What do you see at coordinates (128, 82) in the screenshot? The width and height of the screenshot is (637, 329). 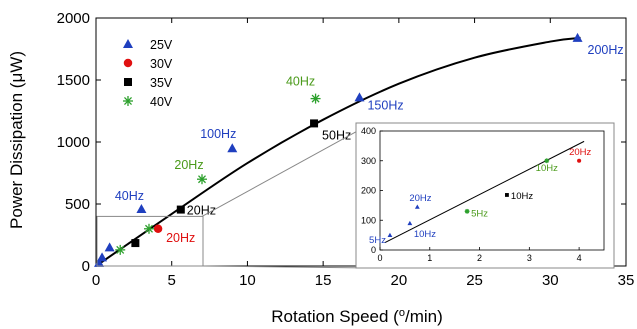 I see `legend-marker-35v` at bounding box center [128, 82].